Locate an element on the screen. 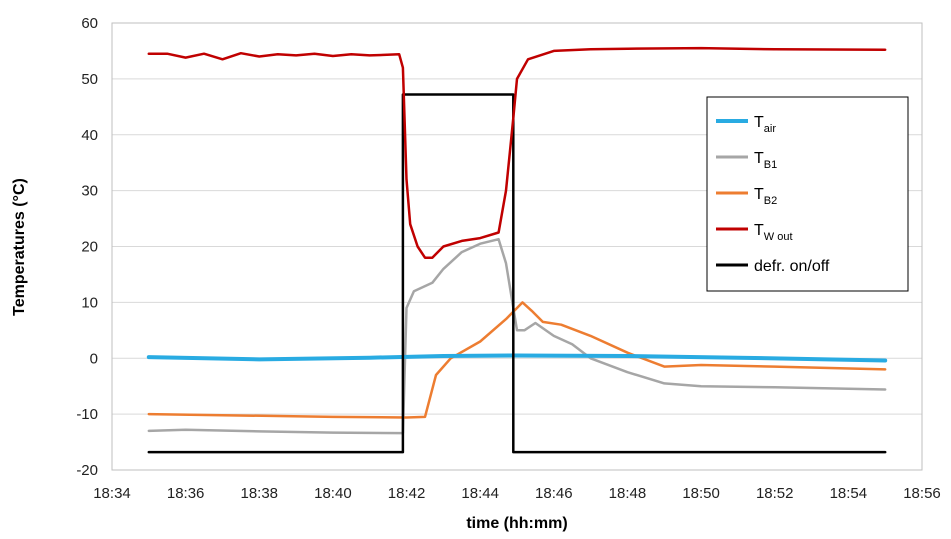 The width and height of the screenshot is (951, 539). x-tick-label: 18:50 is located at coordinates (701, 493).